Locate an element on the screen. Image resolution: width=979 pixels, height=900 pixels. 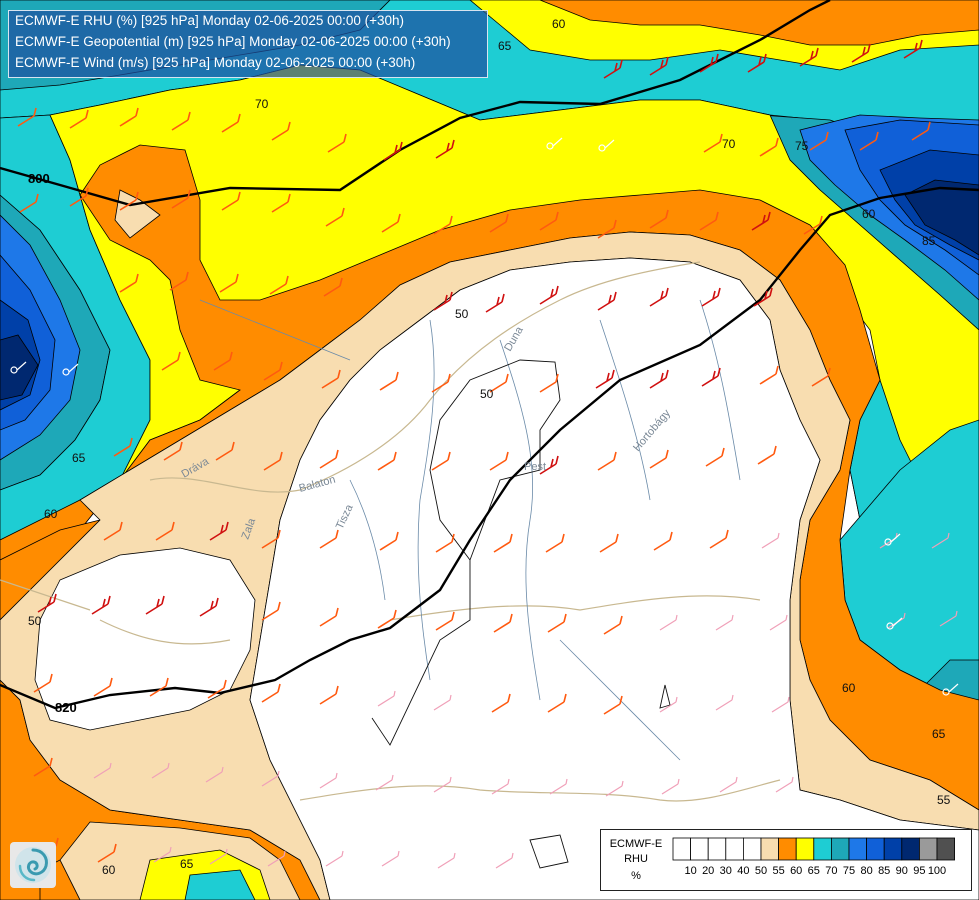
geopotential-label-800: 800 is located at coordinates (39, 178).